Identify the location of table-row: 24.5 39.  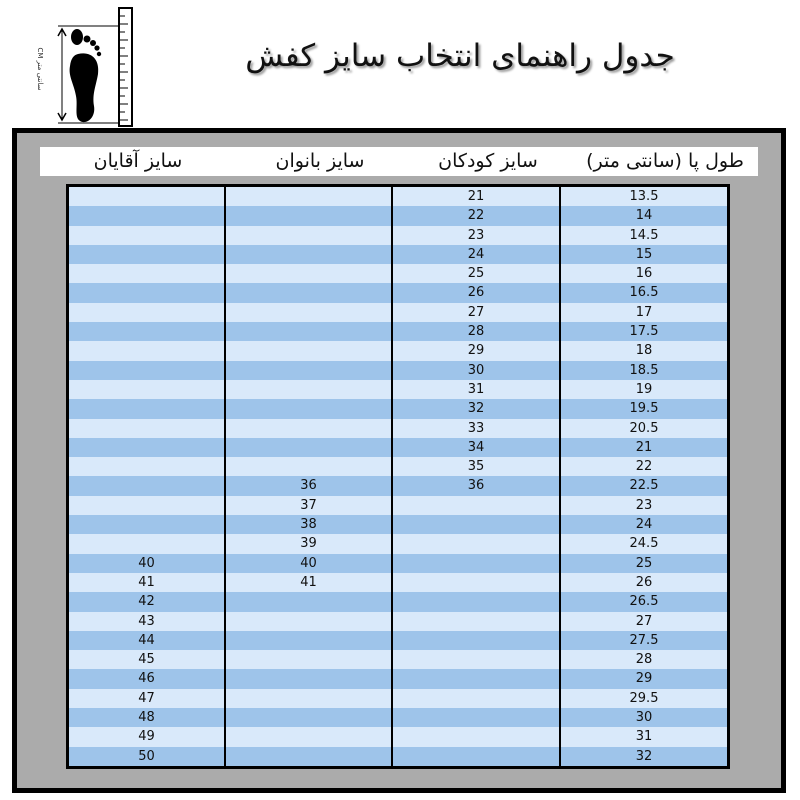
(398, 544).